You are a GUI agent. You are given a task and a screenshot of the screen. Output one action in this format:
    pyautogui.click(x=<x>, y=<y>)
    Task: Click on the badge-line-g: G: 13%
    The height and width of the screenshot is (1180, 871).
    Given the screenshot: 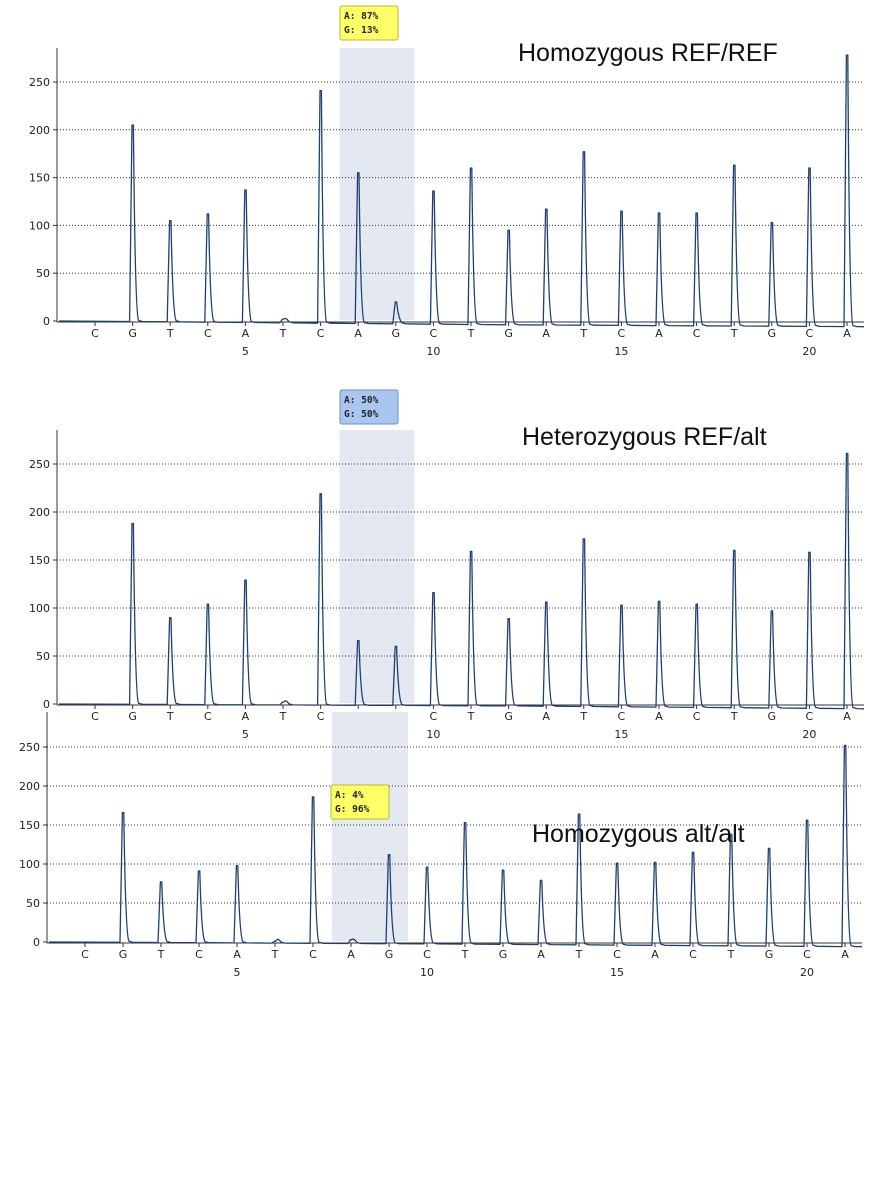 What is the action you would take?
    pyautogui.click(x=361, y=30)
    